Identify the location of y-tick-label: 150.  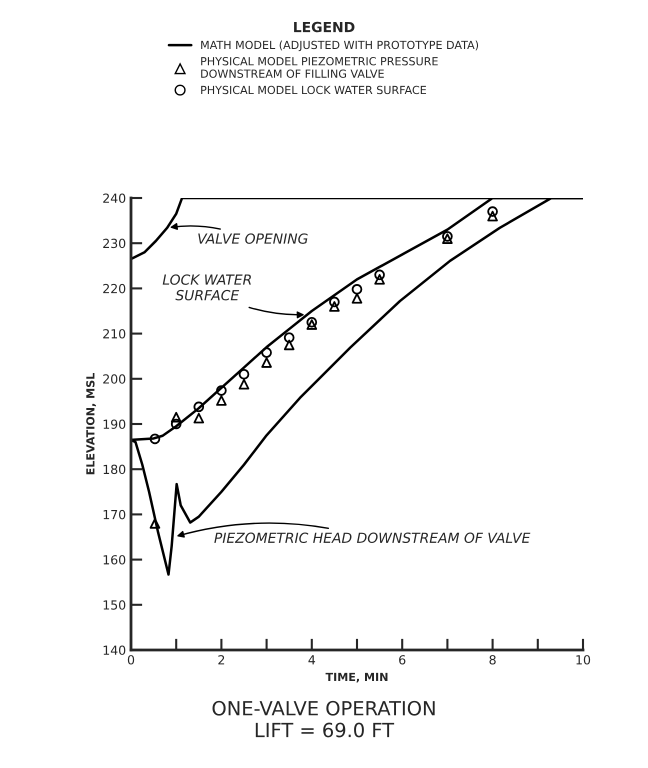
(115, 605).